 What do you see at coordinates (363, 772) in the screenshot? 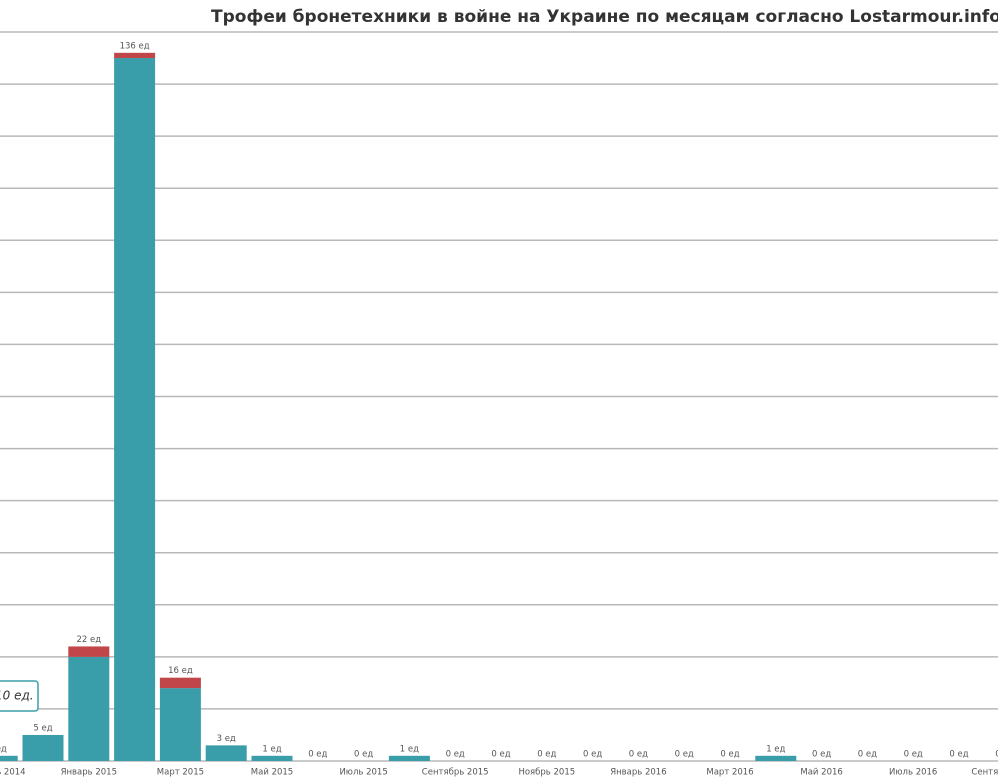
I see `x-tick-label: Июль 2015` at bounding box center [363, 772].